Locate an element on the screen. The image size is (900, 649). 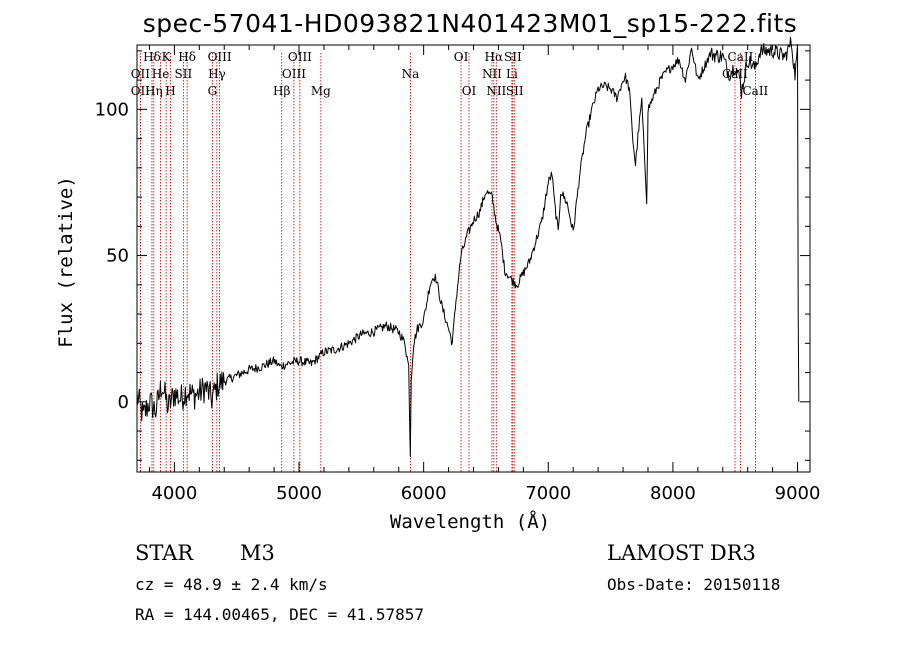
y-axis-label: Flux (relative) is located at coordinates (66, 262).